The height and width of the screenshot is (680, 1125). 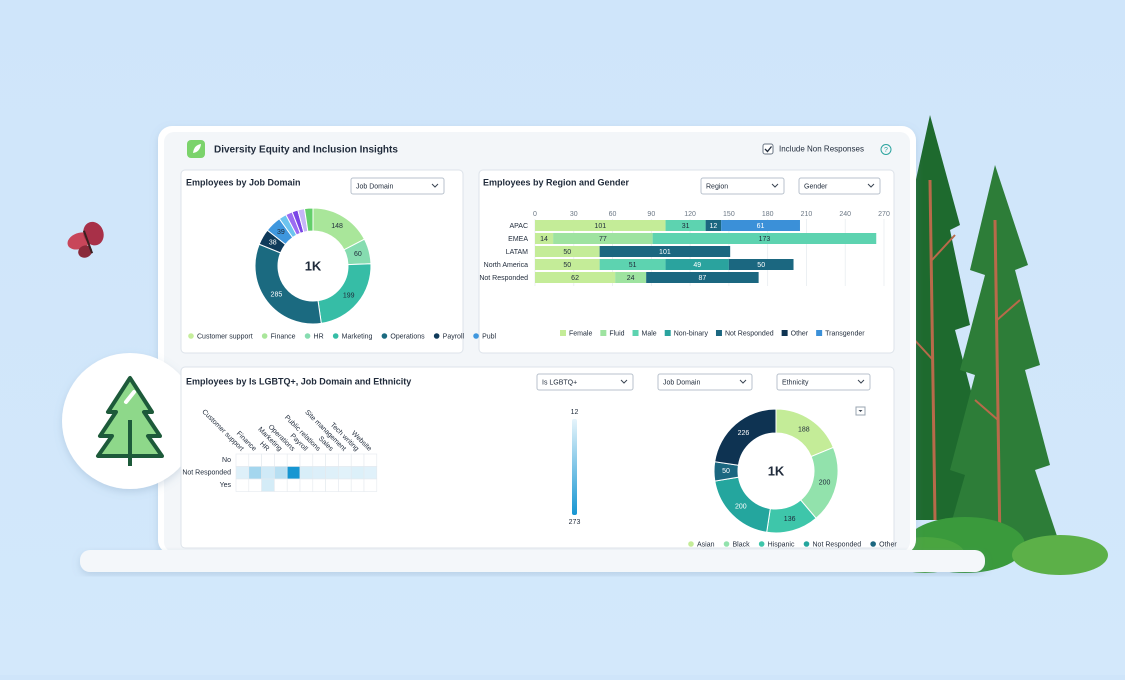 I want to click on job-domain-panel, so click(x=322, y=261).